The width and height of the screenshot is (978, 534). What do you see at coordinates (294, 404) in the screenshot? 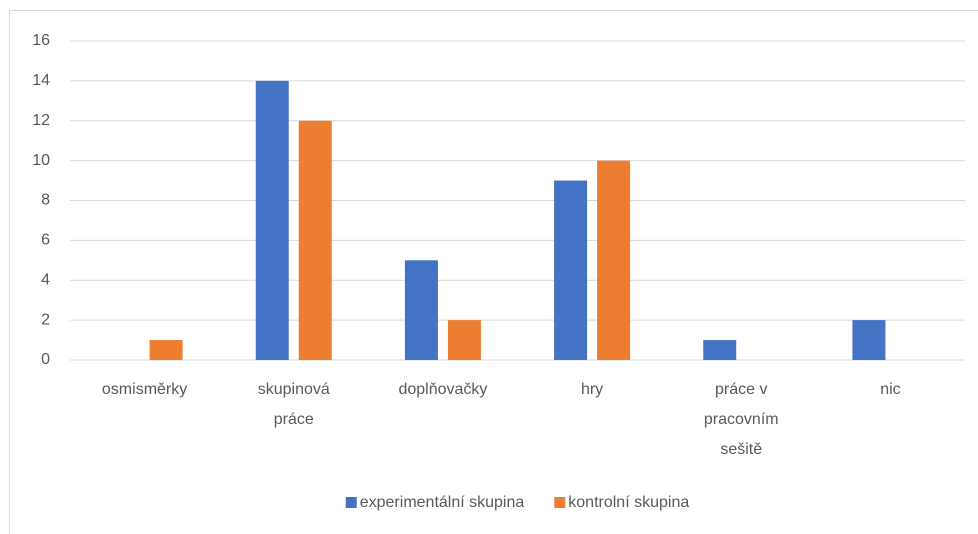
I see `x-tick-label: skupinová práce` at bounding box center [294, 404].